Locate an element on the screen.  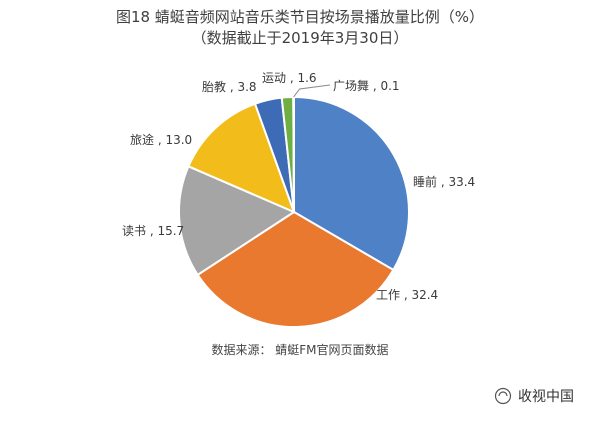
slice-label-2: 工作 , 32.4 is located at coordinates (407, 295).